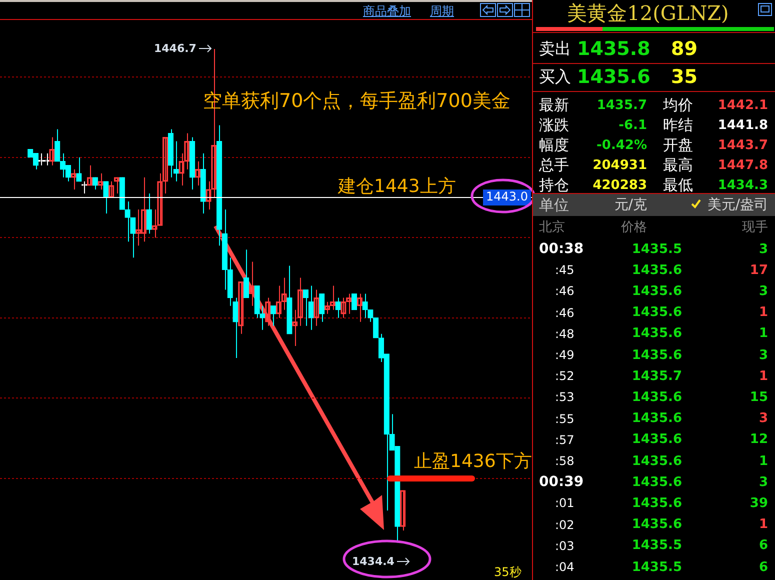 The height and width of the screenshot is (580, 775). Describe the element at coordinates (759, 503) in the screenshot. I see `text: 39` at that location.